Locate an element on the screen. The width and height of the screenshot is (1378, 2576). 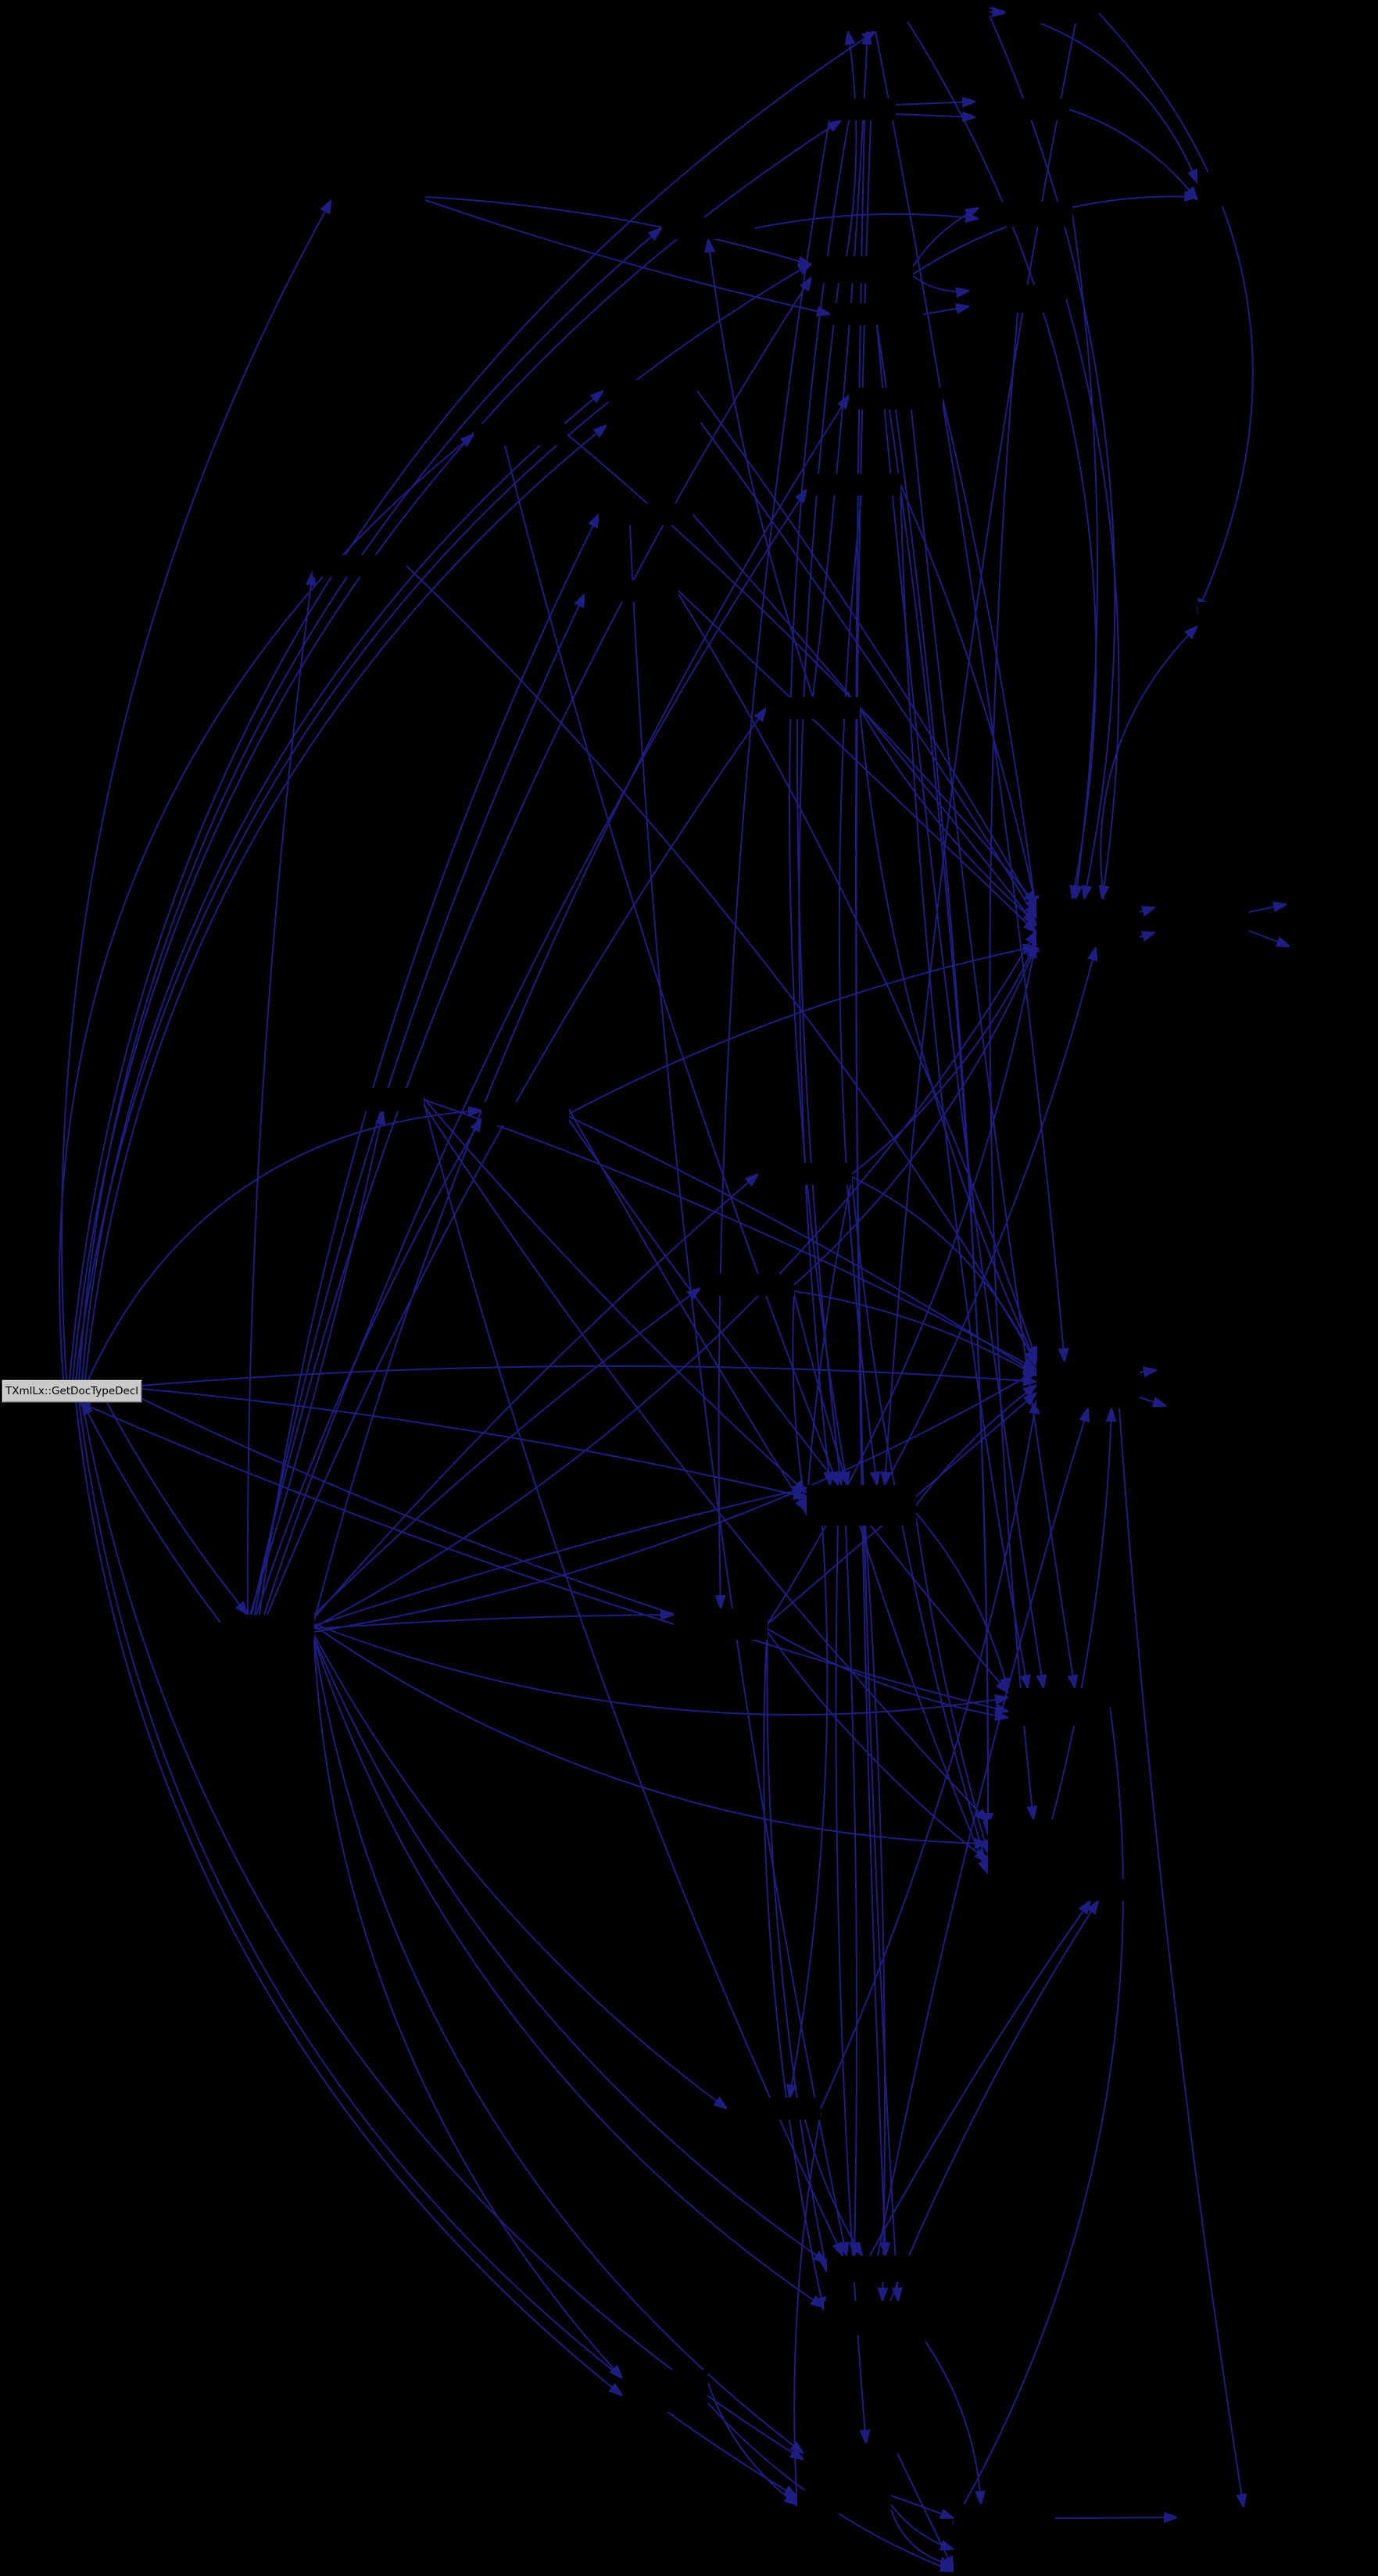
graph-edge-C13-R10 is located at coordinates (889, 1674).